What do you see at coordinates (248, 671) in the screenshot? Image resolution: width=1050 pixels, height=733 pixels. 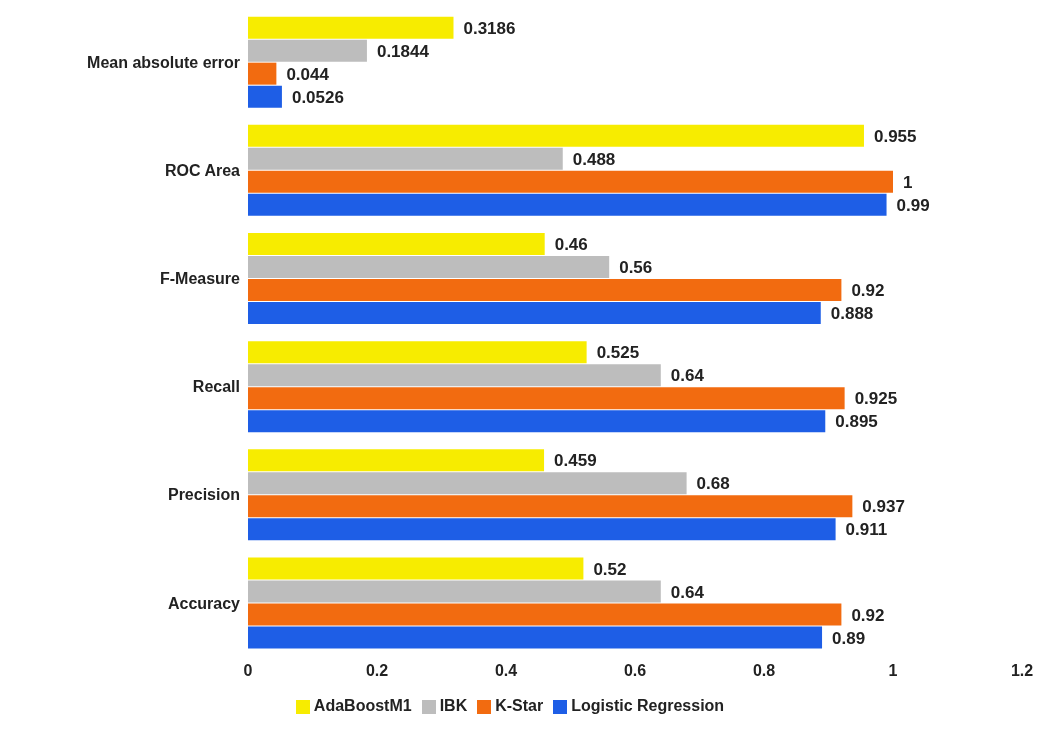 I see `x-tick-label: 0` at bounding box center [248, 671].